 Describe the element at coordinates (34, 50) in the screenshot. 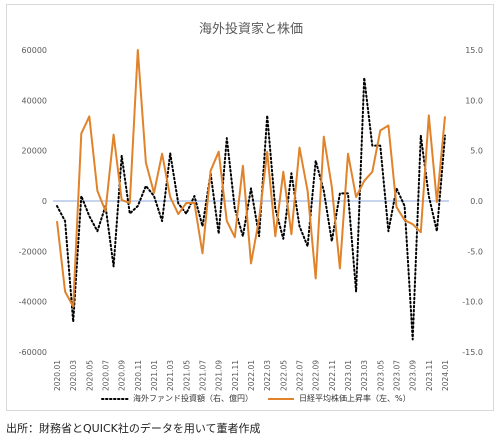

I see `y-left-tick-label: 60000` at that location.